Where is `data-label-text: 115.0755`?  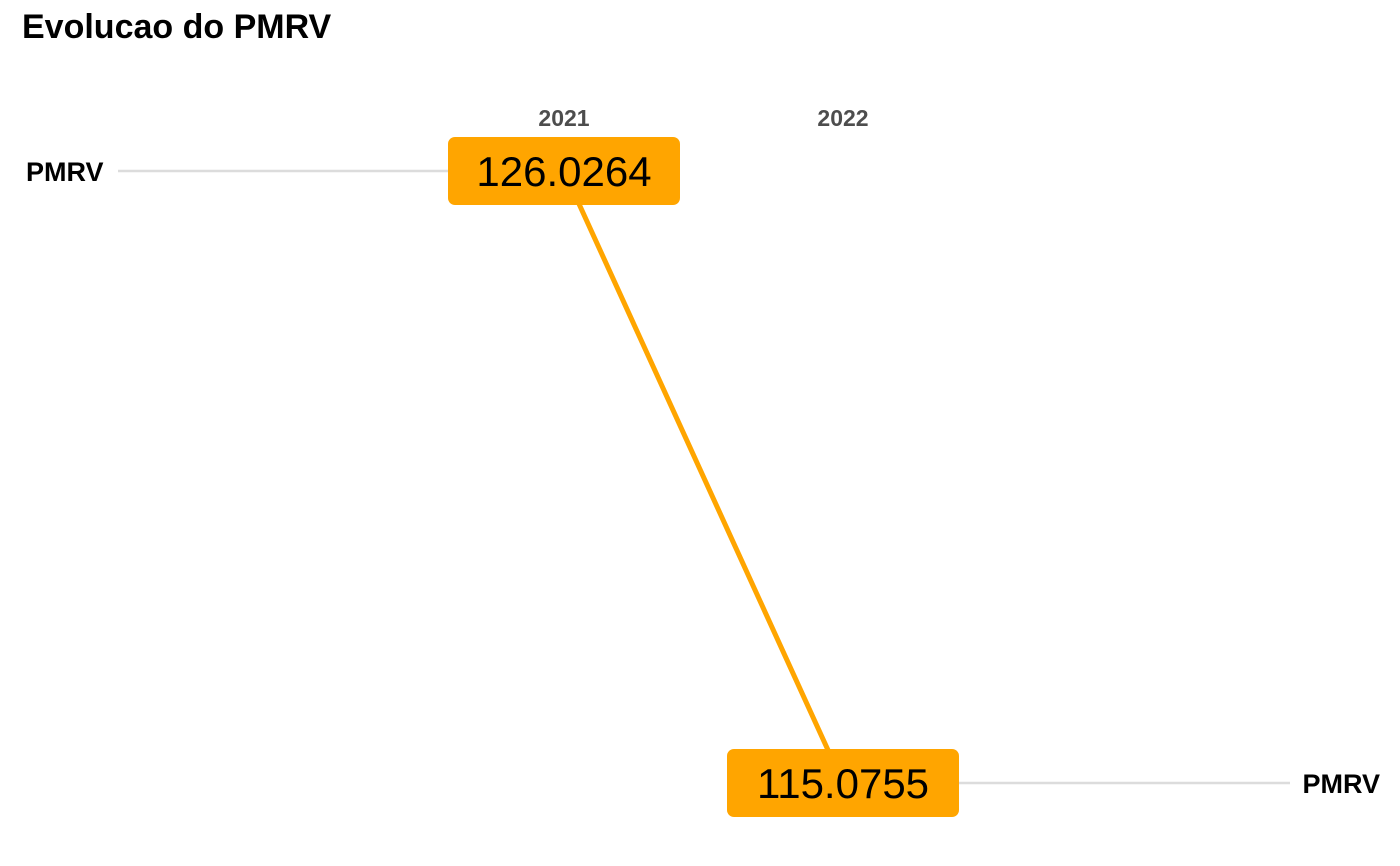 data-label-text: 115.0755 is located at coordinates (843, 783).